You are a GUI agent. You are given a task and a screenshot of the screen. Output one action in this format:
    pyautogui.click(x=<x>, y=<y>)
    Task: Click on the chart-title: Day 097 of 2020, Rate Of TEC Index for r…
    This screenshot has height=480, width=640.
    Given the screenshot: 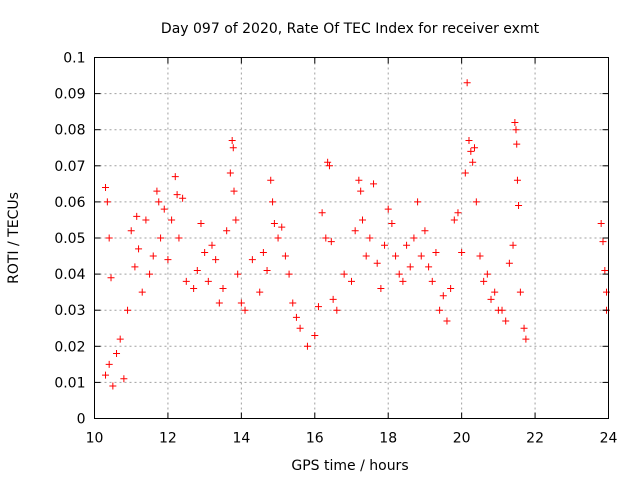 What is the action you would take?
    pyautogui.click(x=350, y=29)
    